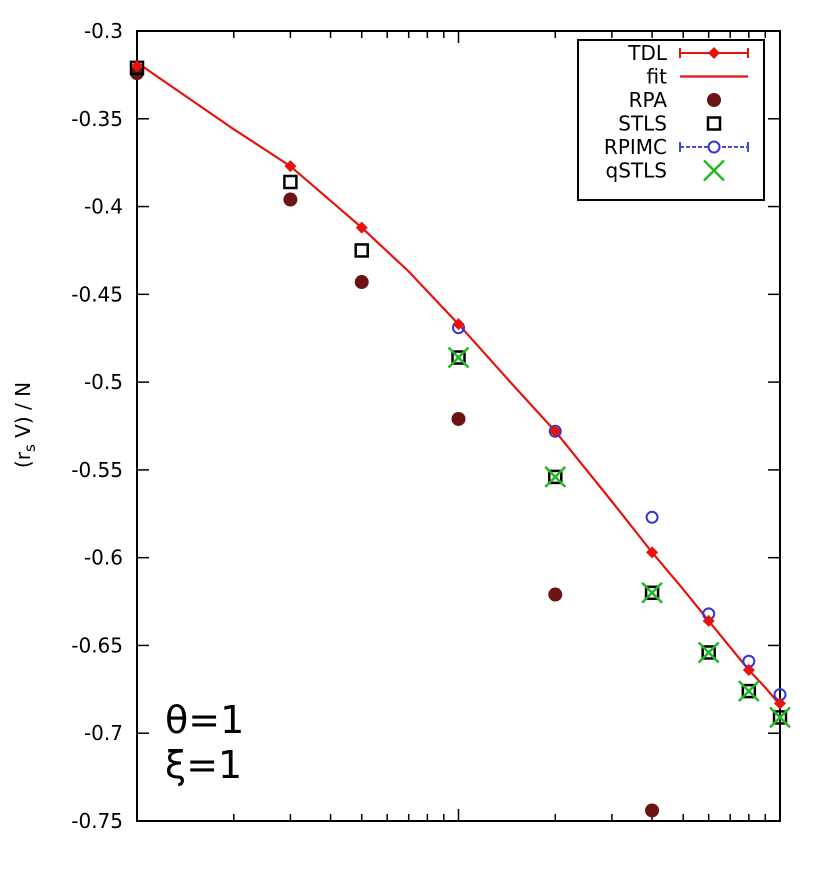 Image resolution: width=822 pixels, height=879 pixels. Describe the element at coordinates (97, 294) in the screenshot. I see `y-tick-label: -0.45` at that location.